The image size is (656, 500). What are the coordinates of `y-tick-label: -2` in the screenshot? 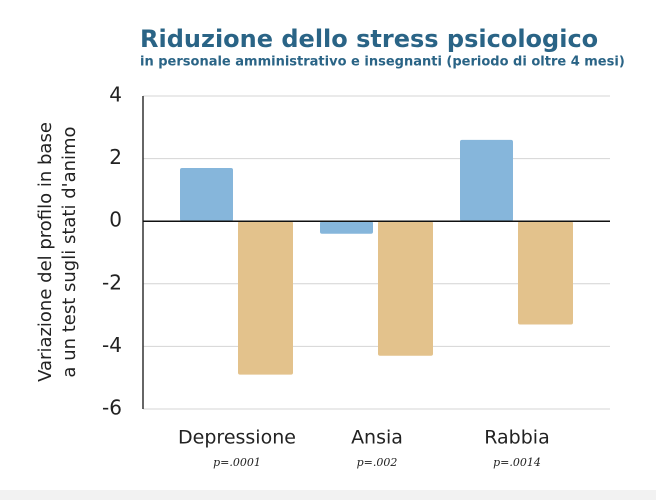 It's located at (112, 282).